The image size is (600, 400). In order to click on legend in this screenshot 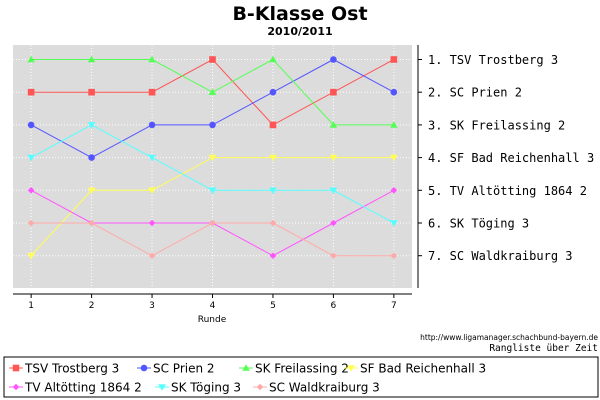, I will do `click(301, 377)`.